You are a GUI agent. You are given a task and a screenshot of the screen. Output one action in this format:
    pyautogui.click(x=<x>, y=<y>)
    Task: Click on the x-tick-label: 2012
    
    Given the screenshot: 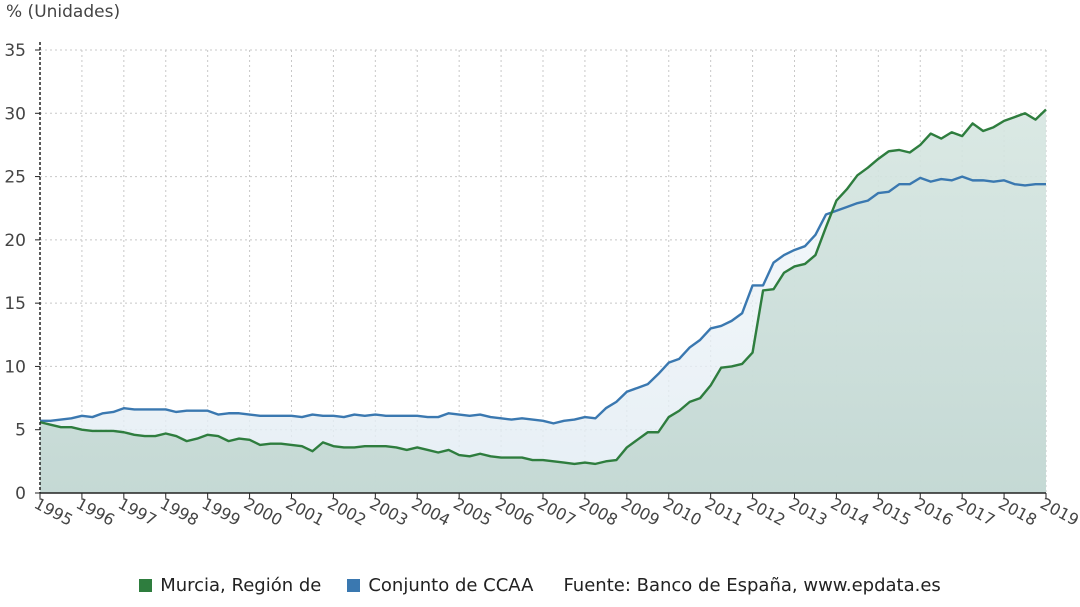 What is the action you would take?
    pyautogui.click(x=766, y=512)
    